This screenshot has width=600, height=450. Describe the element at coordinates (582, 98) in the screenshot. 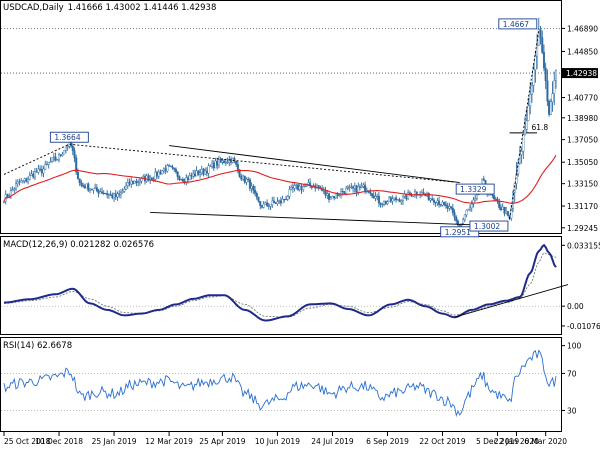

I see `price-y-tick-label: 1.40770` at that location.